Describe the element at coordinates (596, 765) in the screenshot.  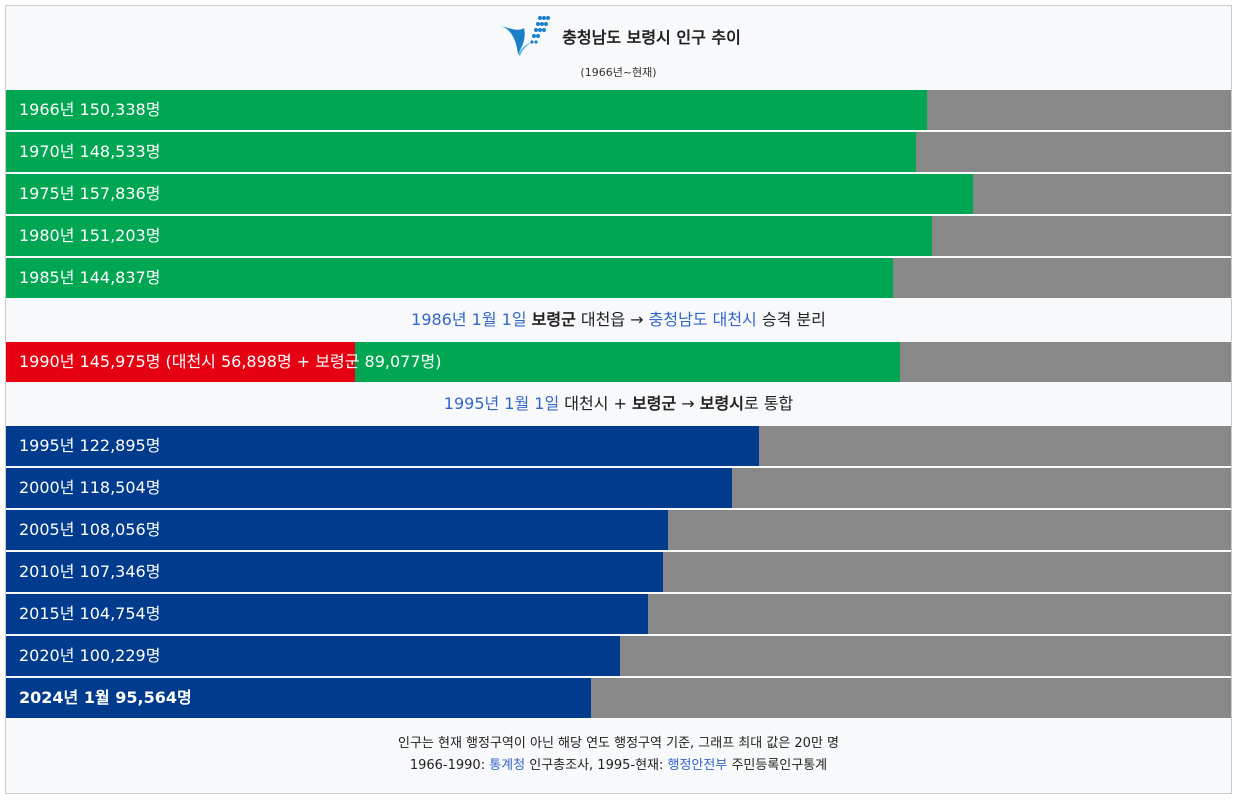
I see `footer-source-mid: 인구총조사, 1995-현재:` at that location.